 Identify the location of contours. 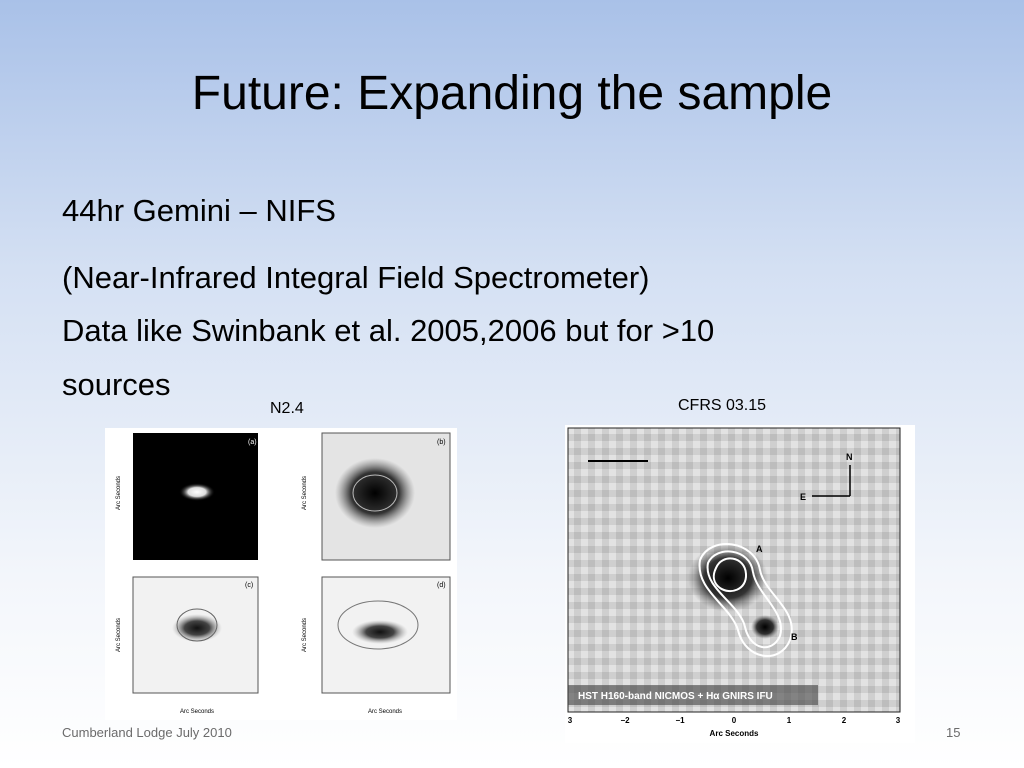
(745, 600).